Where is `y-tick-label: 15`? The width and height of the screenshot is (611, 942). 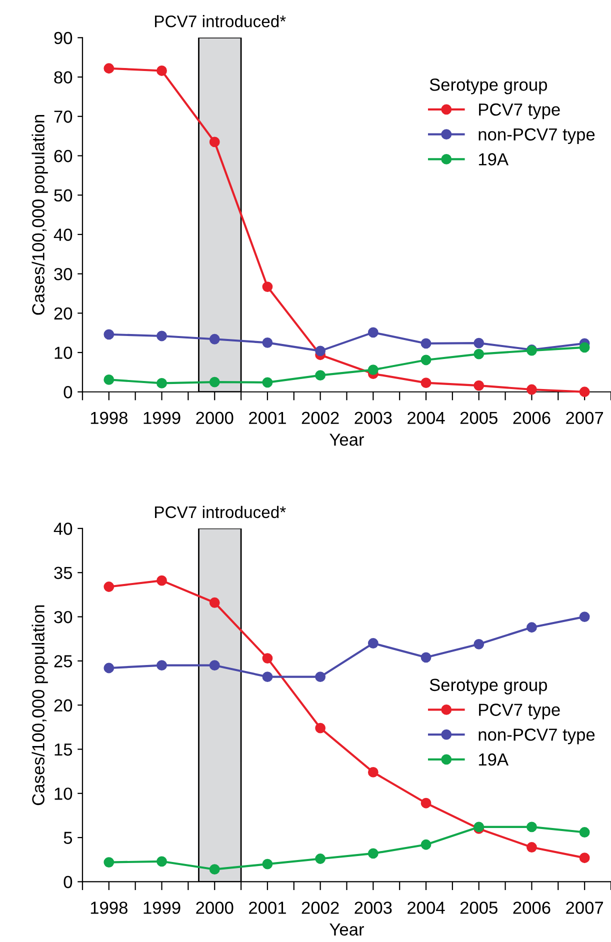 y-tick-label: 15 is located at coordinates (63, 750).